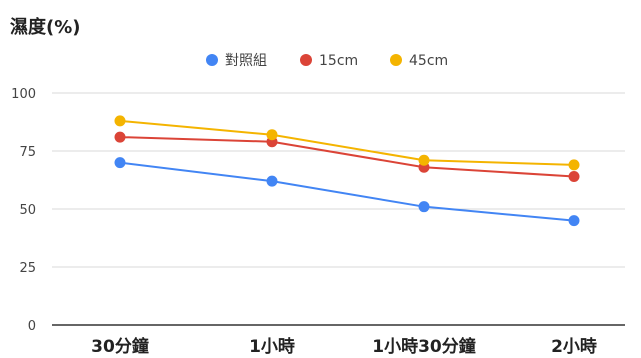 This screenshot has height=358, width=641. Describe the element at coordinates (574, 346) in the screenshot. I see `x-tick-label: 2小時` at that location.